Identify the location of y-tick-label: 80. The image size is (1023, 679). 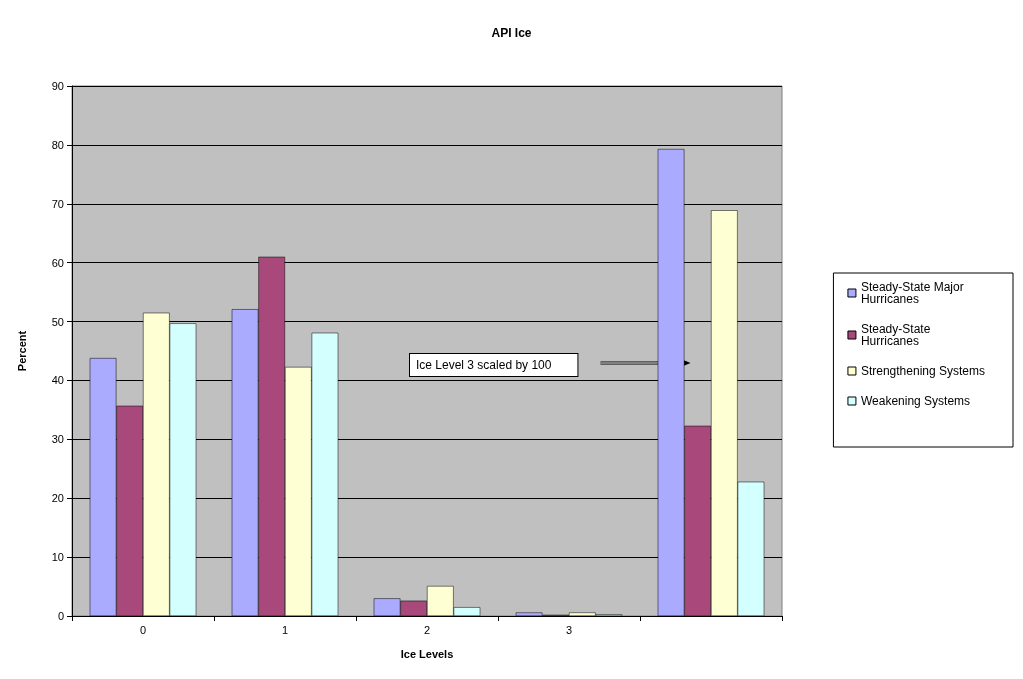
(57, 144).